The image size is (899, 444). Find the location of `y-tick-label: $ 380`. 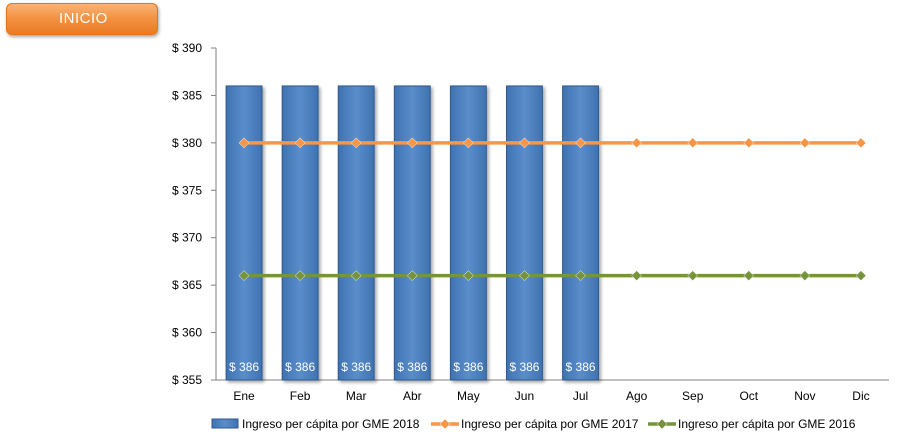

y-tick-label: $ 380 is located at coordinates (187, 143).